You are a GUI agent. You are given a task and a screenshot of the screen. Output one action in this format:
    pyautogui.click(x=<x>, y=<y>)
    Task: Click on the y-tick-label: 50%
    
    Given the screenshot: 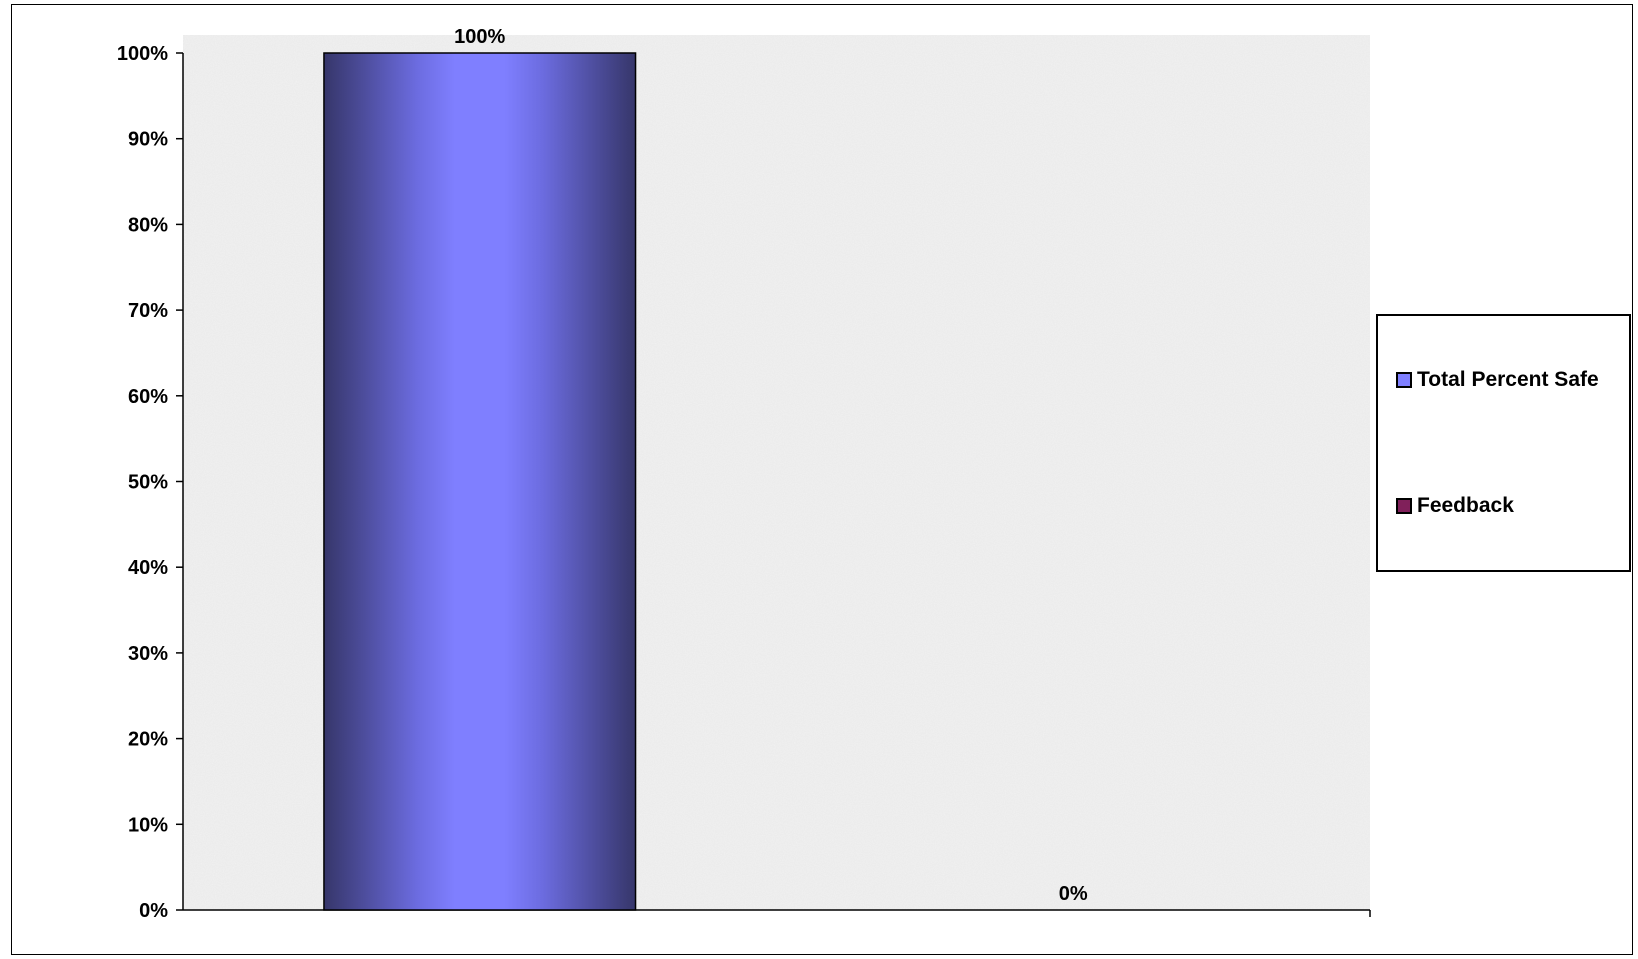 What is the action you would take?
    pyautogui.click(x=148, y=483)
    